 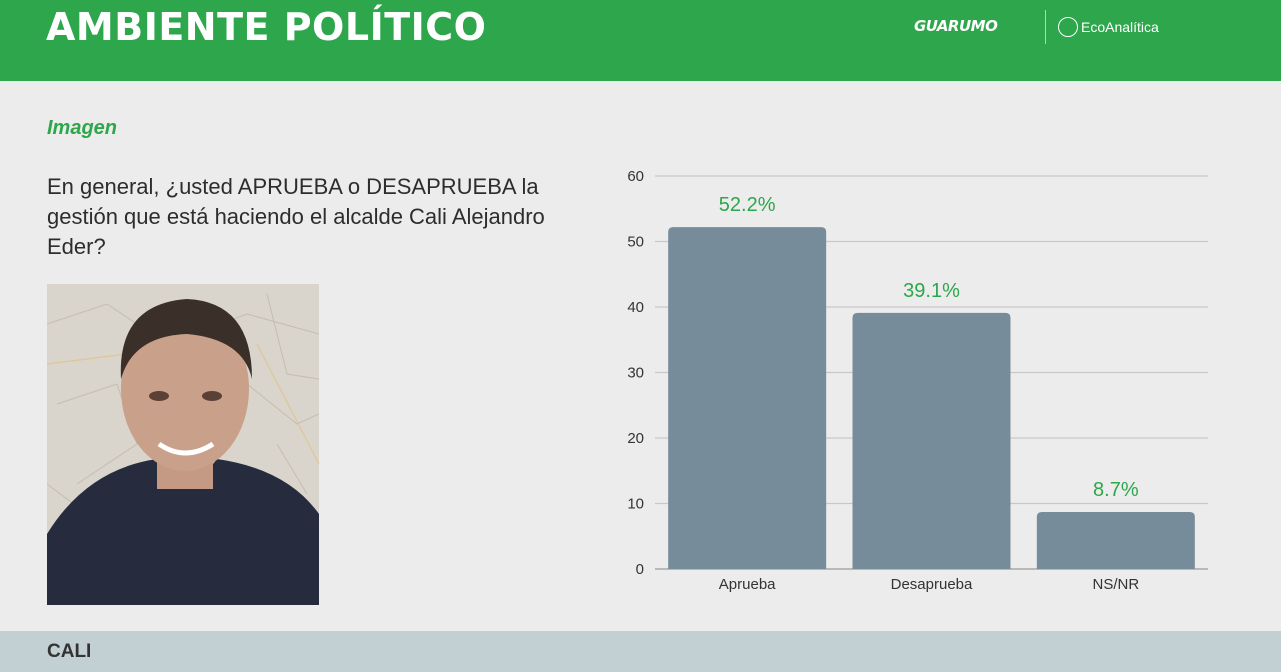 I want to click on y-tick-label: 50, so click(x=635, y=242).